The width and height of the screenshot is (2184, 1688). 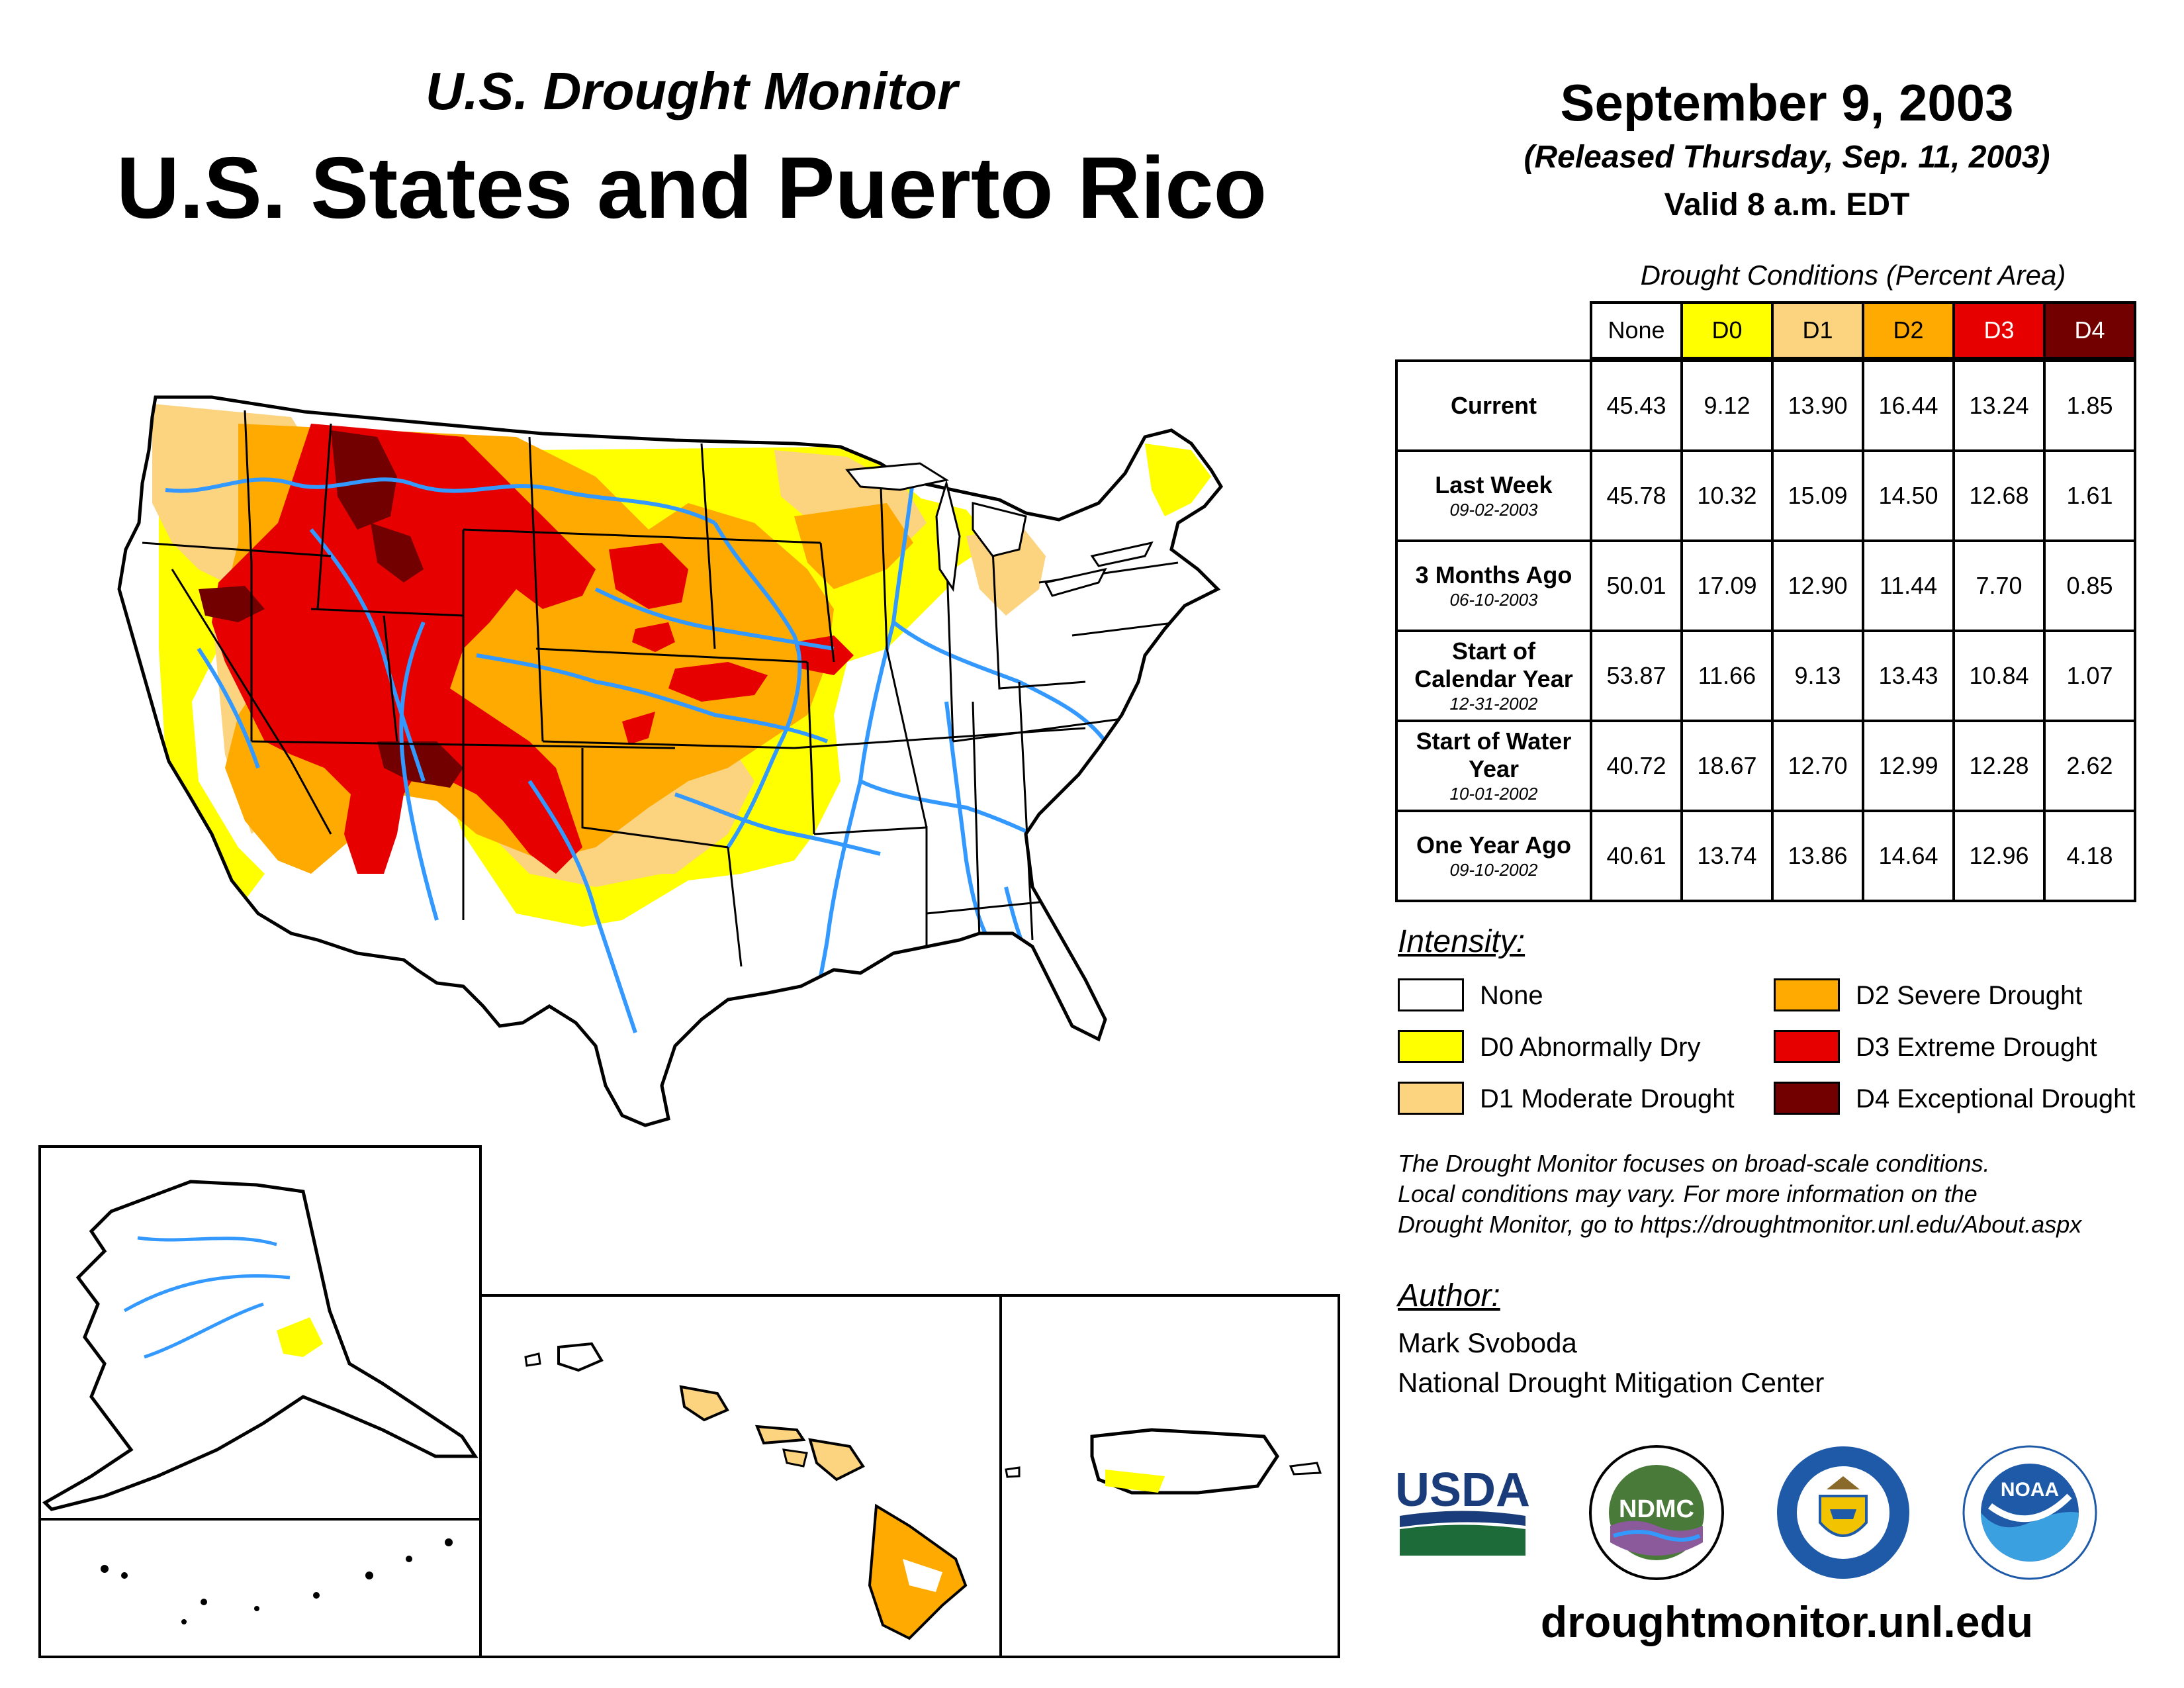 What do you see at coordinates (1908, 676) in the screenshot?
I see `table-cell: 13.43` at bounding box center [1908, 676].